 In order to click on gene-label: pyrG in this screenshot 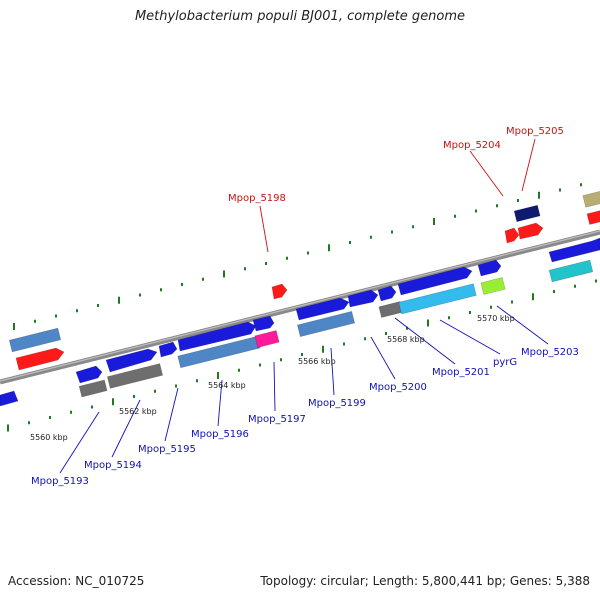, I will do `click(505, 362)`.